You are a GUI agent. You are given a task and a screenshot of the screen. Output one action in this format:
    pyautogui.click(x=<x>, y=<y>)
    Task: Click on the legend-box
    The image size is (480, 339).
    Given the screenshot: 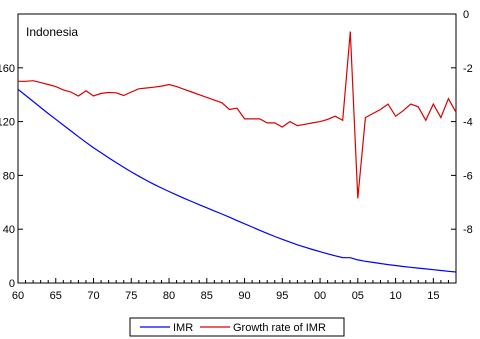 What is the action you would take?
    pyautogui.click(x=237, y=327)
    